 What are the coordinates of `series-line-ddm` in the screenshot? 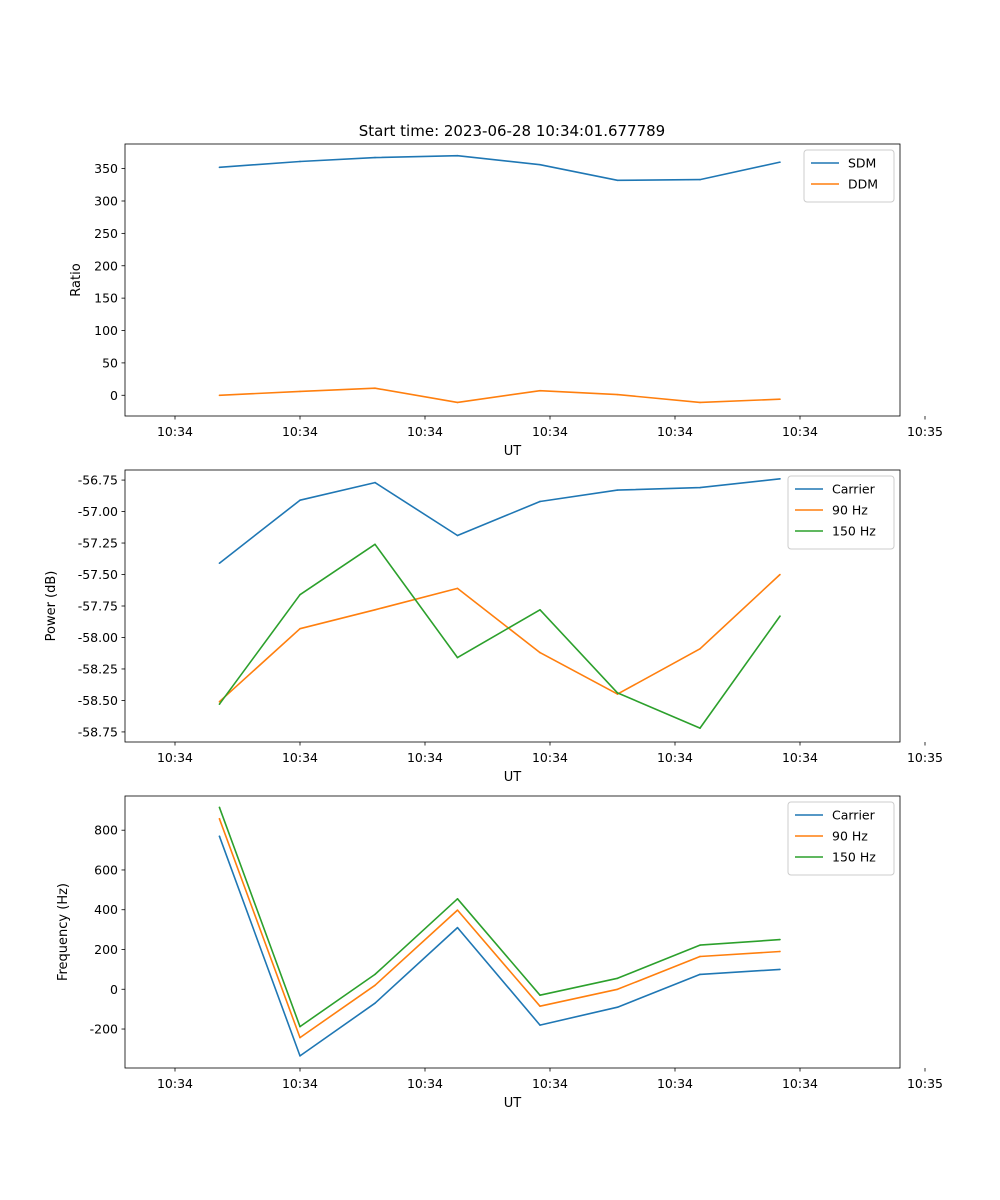 It's located at (500, 395).